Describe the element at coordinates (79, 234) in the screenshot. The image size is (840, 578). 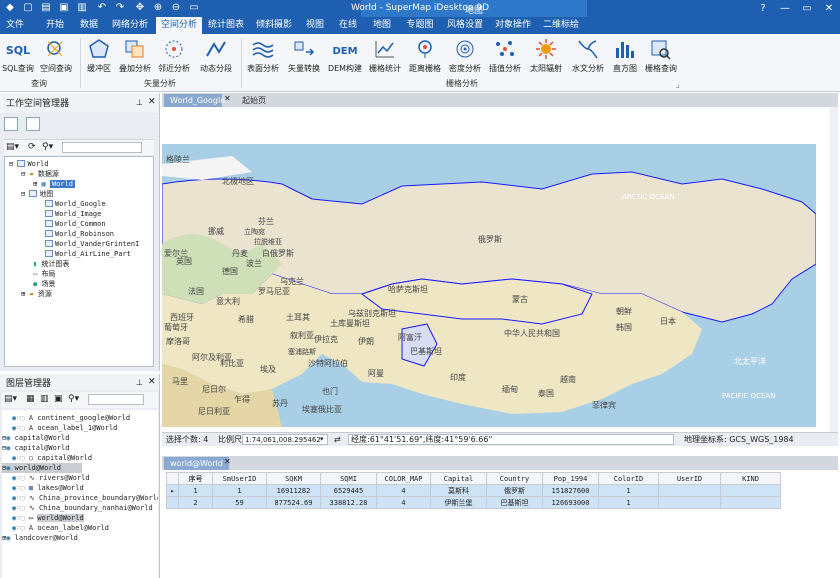
I see `tree-map-item: World_Robinson` at that location.